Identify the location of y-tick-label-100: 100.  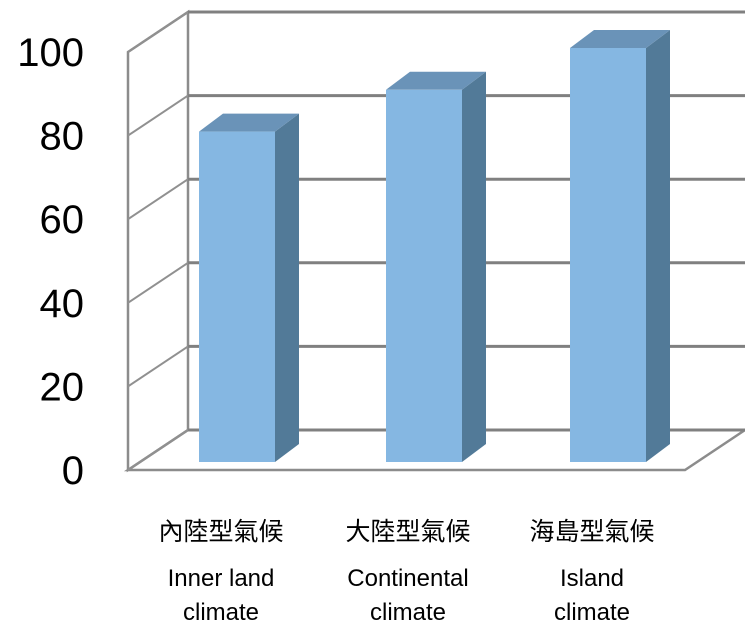
(50, 53).